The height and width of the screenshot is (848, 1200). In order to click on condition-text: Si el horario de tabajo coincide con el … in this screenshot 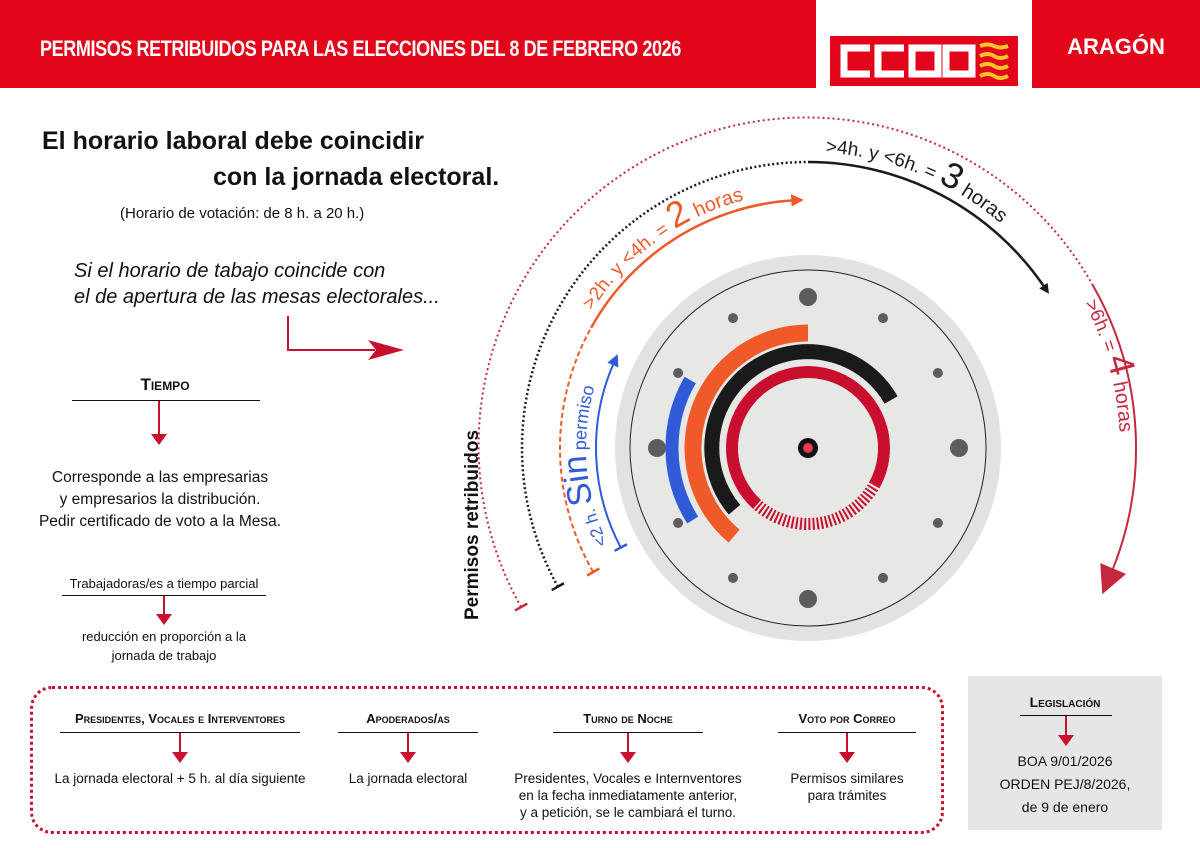, I will do `click(257, 284)`.